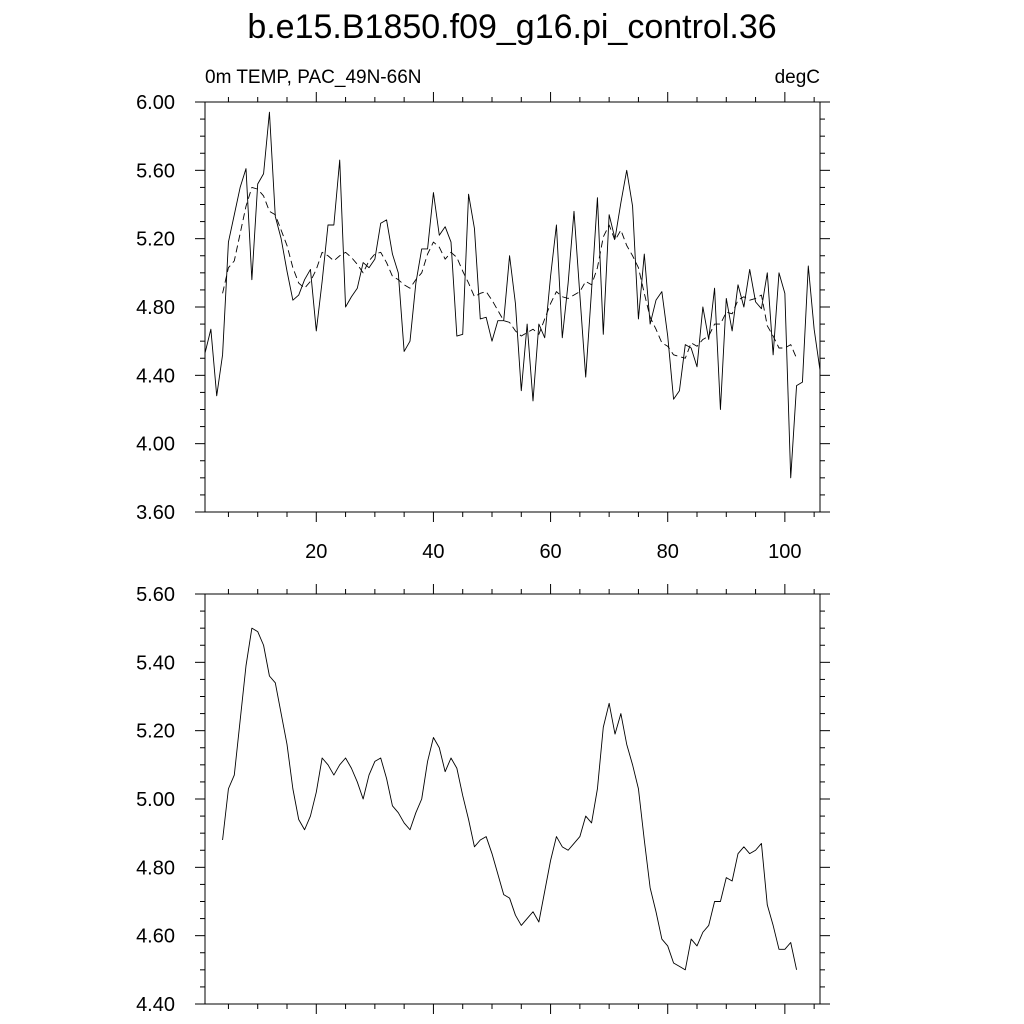  I want to click on top-x-tick-label: 40, so click(433, 552).